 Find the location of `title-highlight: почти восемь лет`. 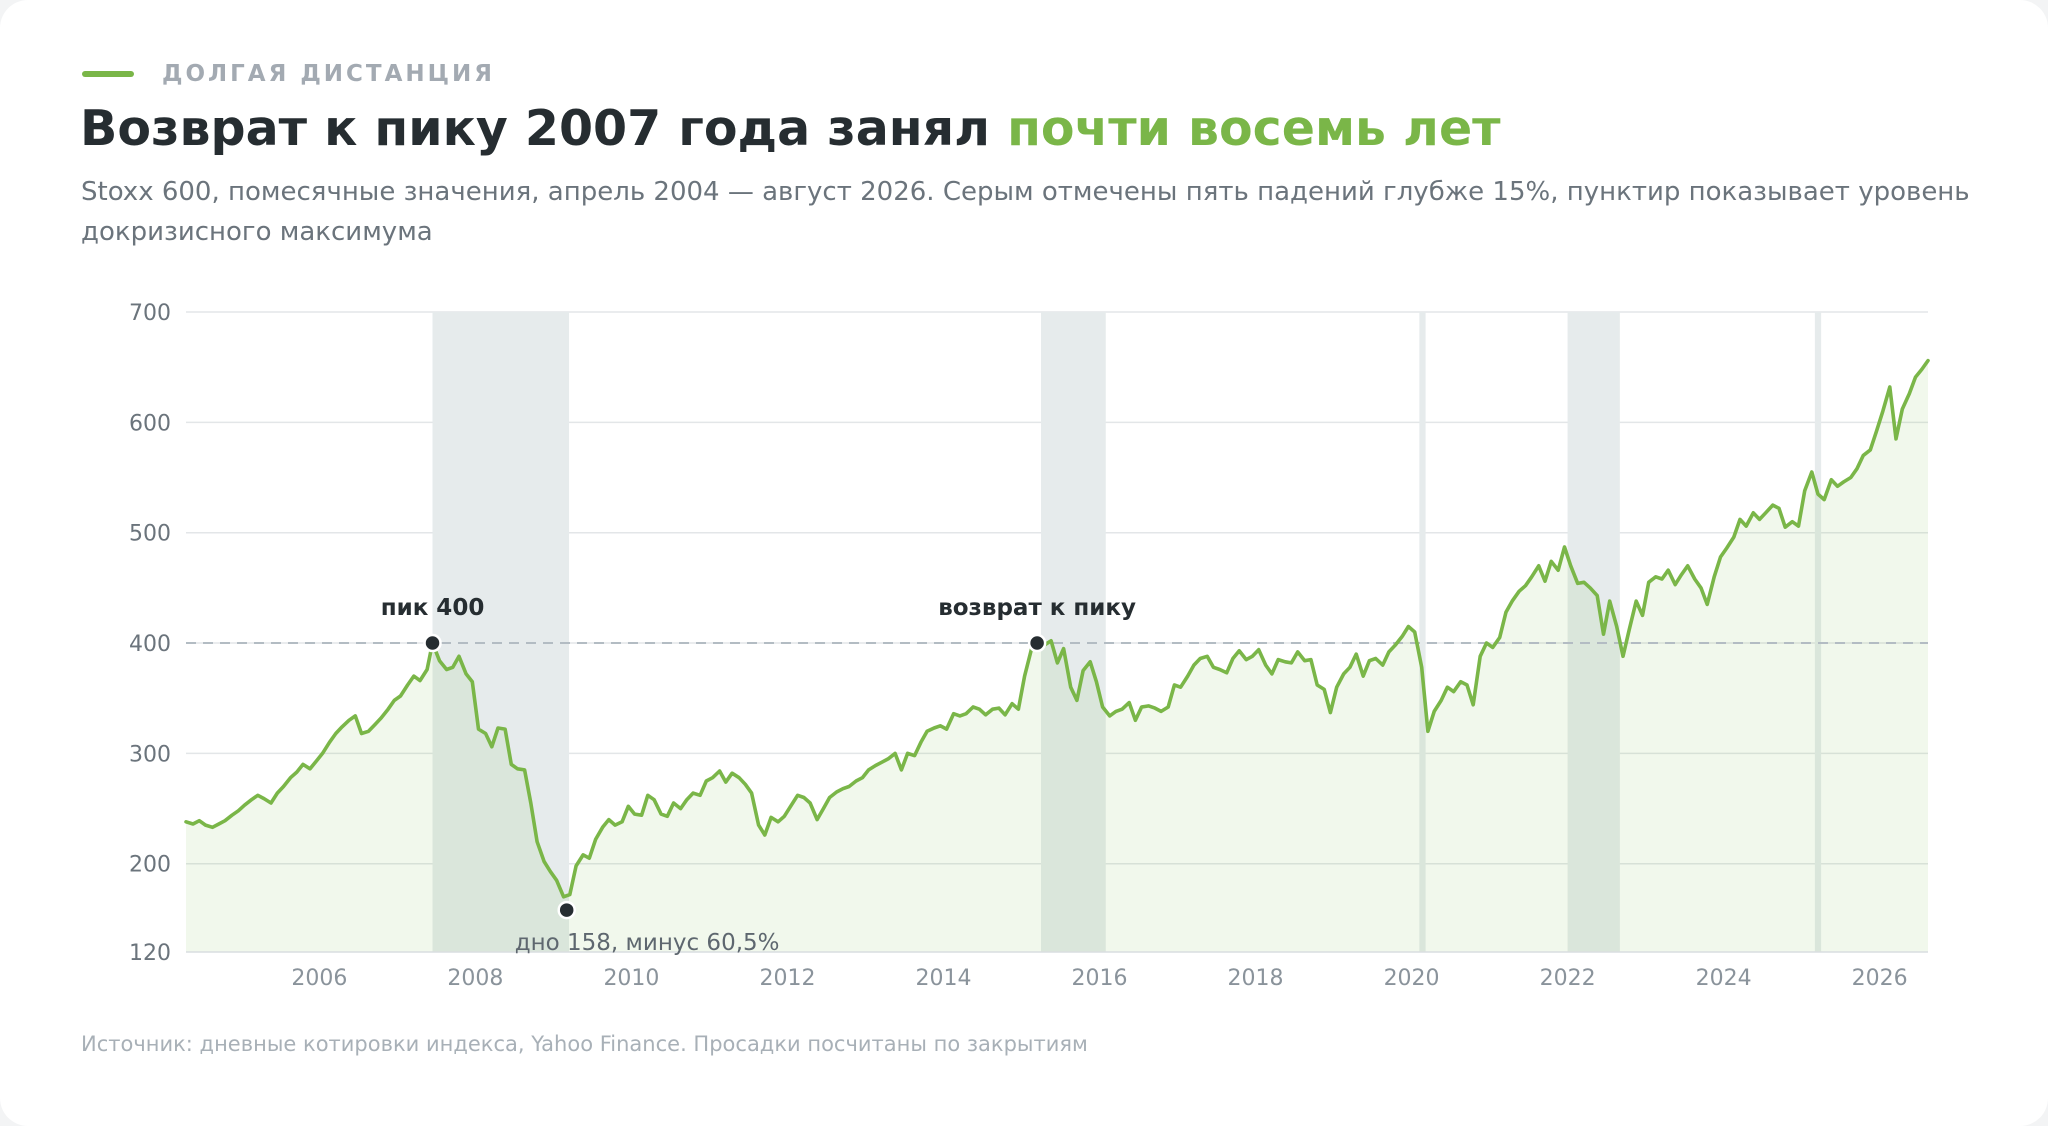

title-highlight: почти восемь лет is located at coordinates (1254, 128).